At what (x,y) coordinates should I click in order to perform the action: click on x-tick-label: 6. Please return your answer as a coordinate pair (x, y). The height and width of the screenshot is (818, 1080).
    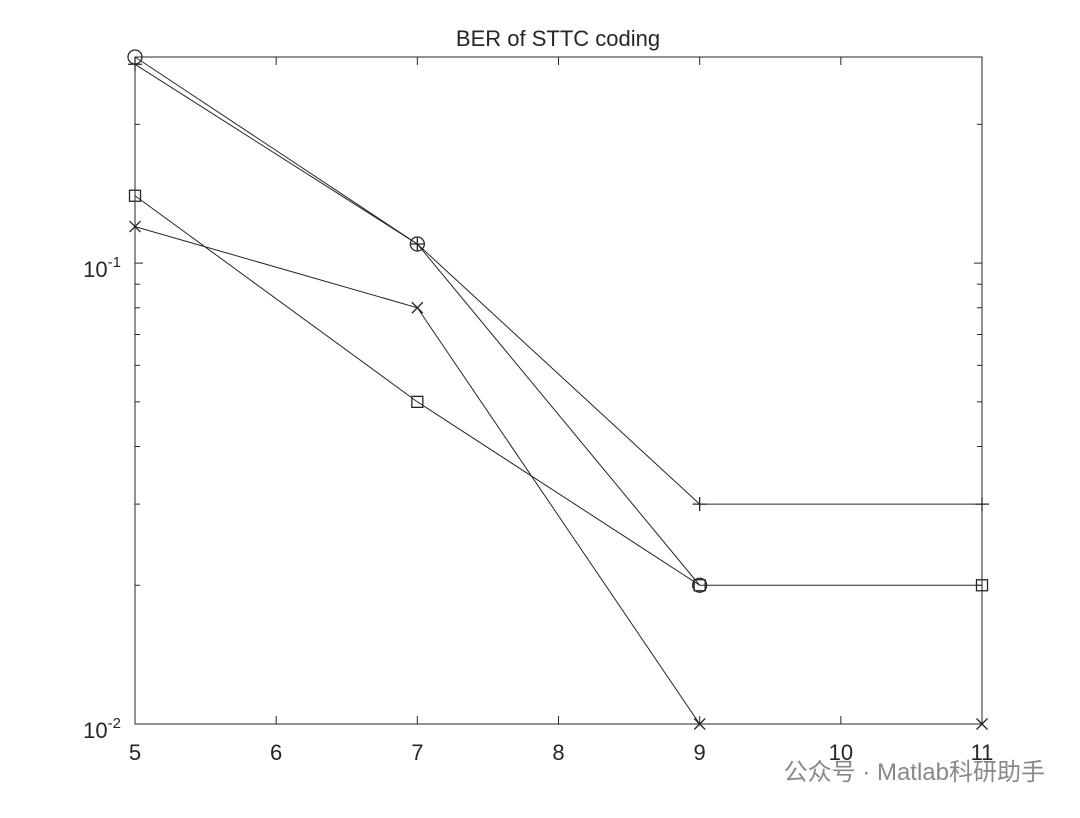
    Looking at the image, I should click on (276, 752).